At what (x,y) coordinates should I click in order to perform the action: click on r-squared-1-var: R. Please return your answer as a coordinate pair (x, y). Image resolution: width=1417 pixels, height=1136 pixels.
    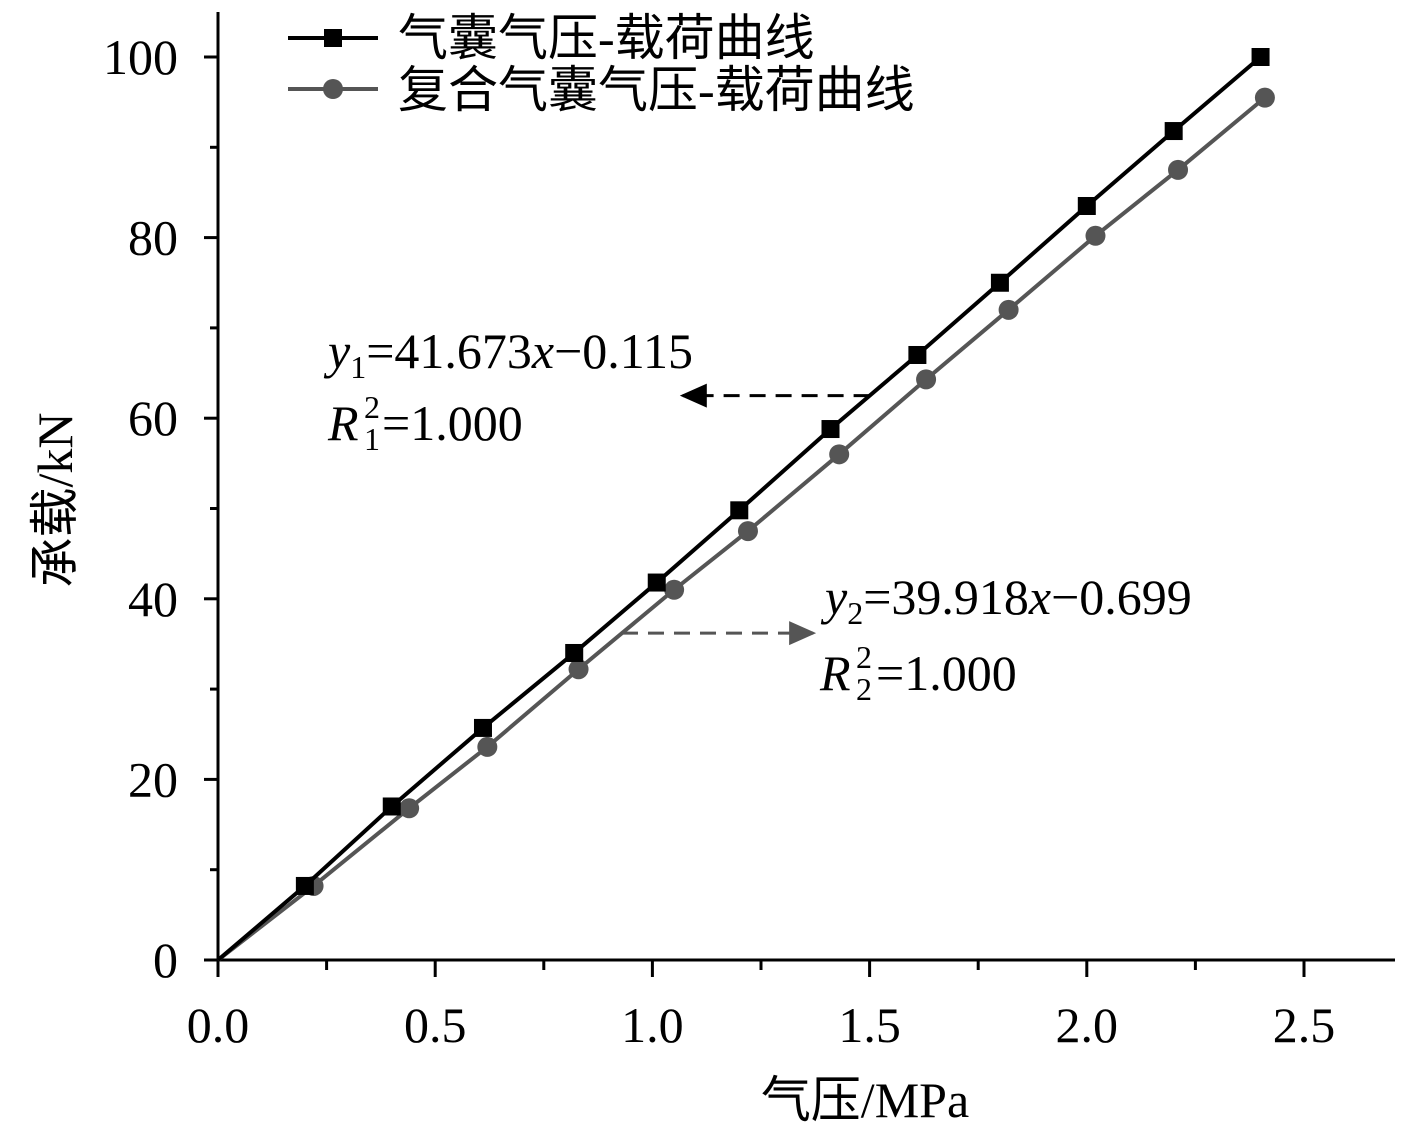
    Looking at the image, I should click on (343, 423).